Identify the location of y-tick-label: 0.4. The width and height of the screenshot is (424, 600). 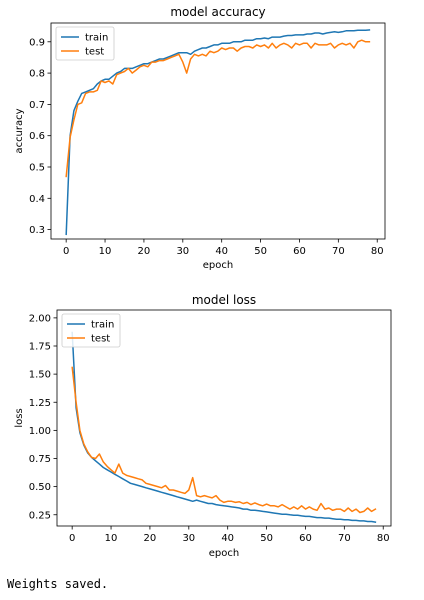
(37, 199).